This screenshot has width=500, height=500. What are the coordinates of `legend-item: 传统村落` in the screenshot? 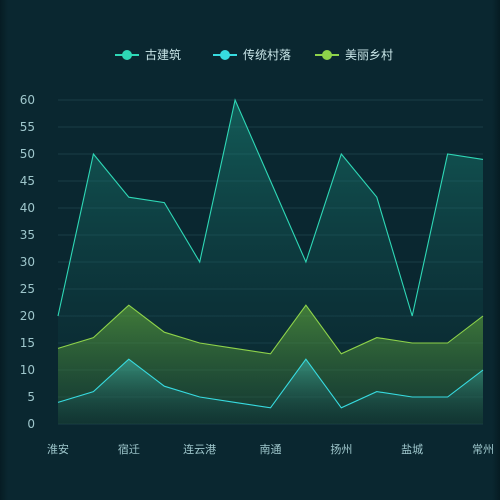 It's located at (252, 54).